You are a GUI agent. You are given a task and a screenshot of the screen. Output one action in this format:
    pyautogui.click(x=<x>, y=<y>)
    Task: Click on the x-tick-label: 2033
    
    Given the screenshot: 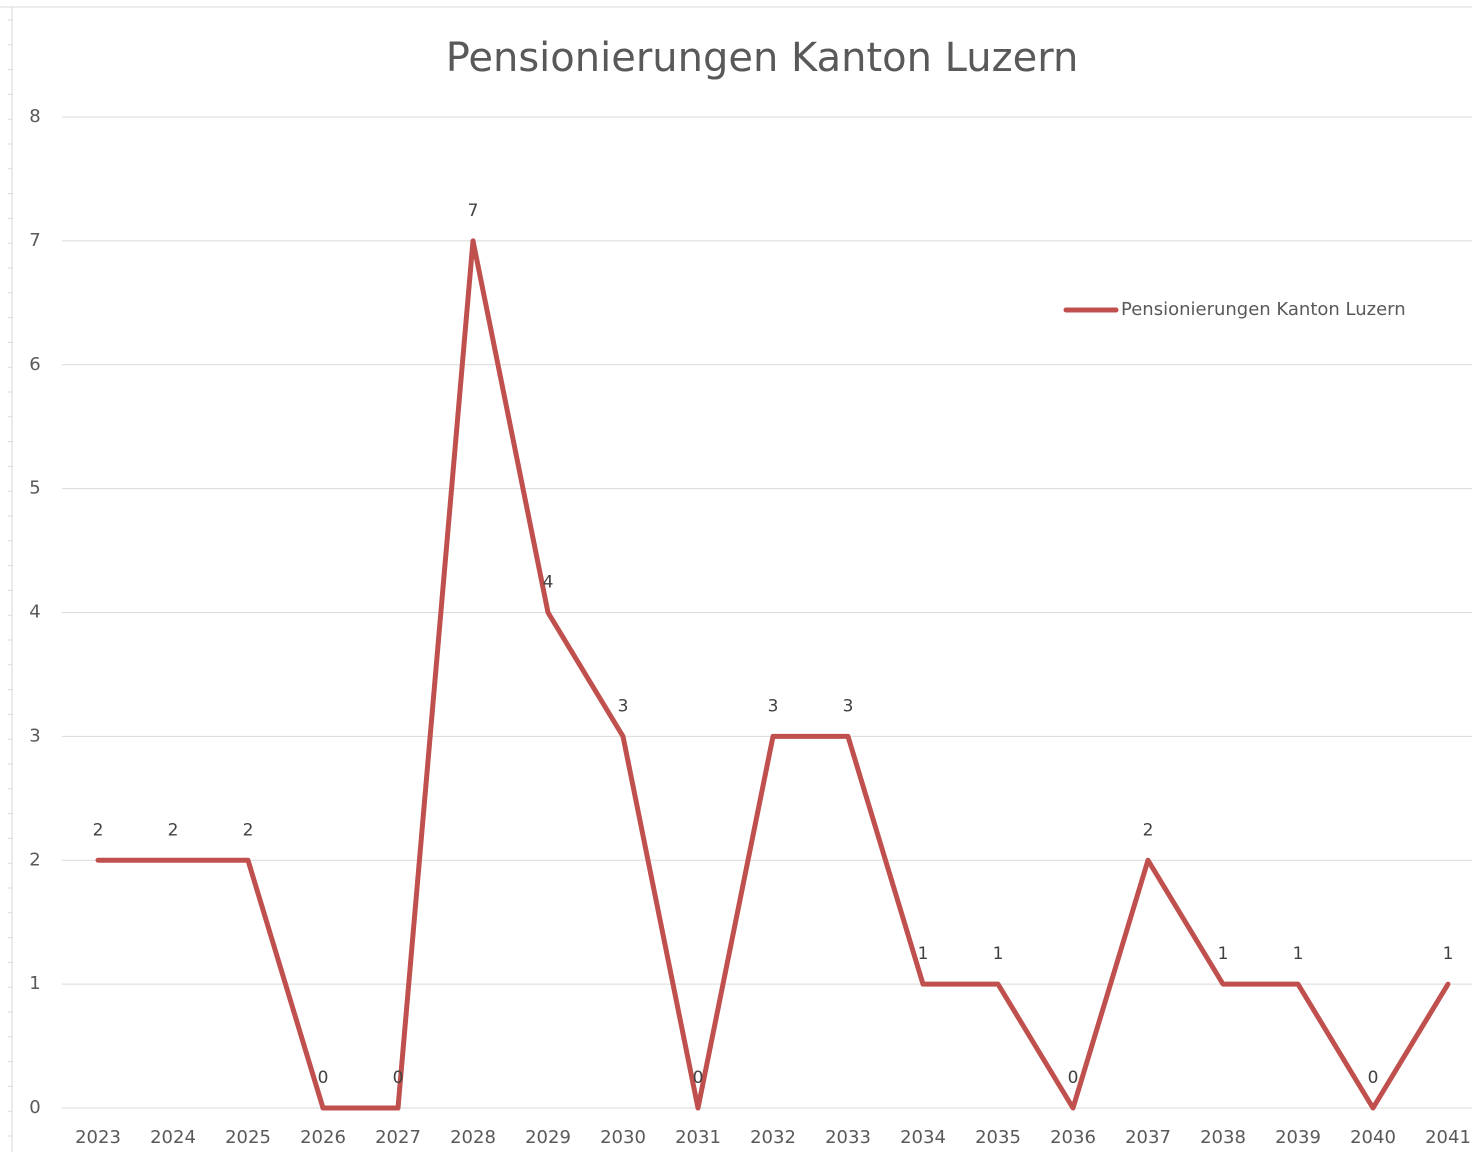 What is the action you would take?
    pyautogui.click(x=848, y=1137)
    